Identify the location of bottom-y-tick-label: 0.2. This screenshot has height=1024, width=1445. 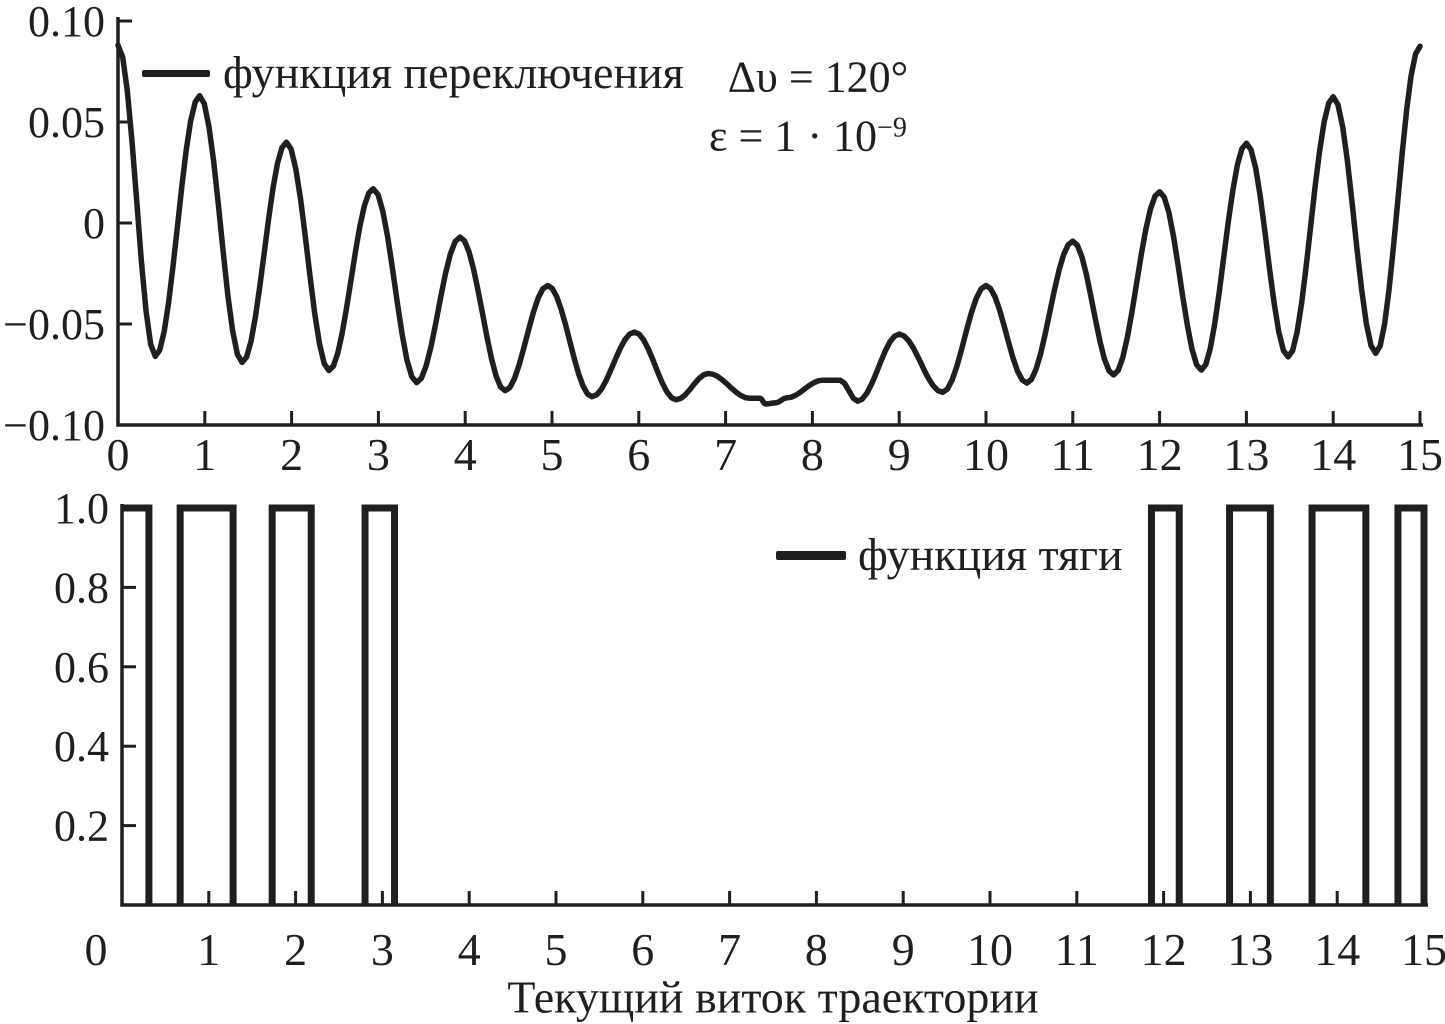
(81, 826).